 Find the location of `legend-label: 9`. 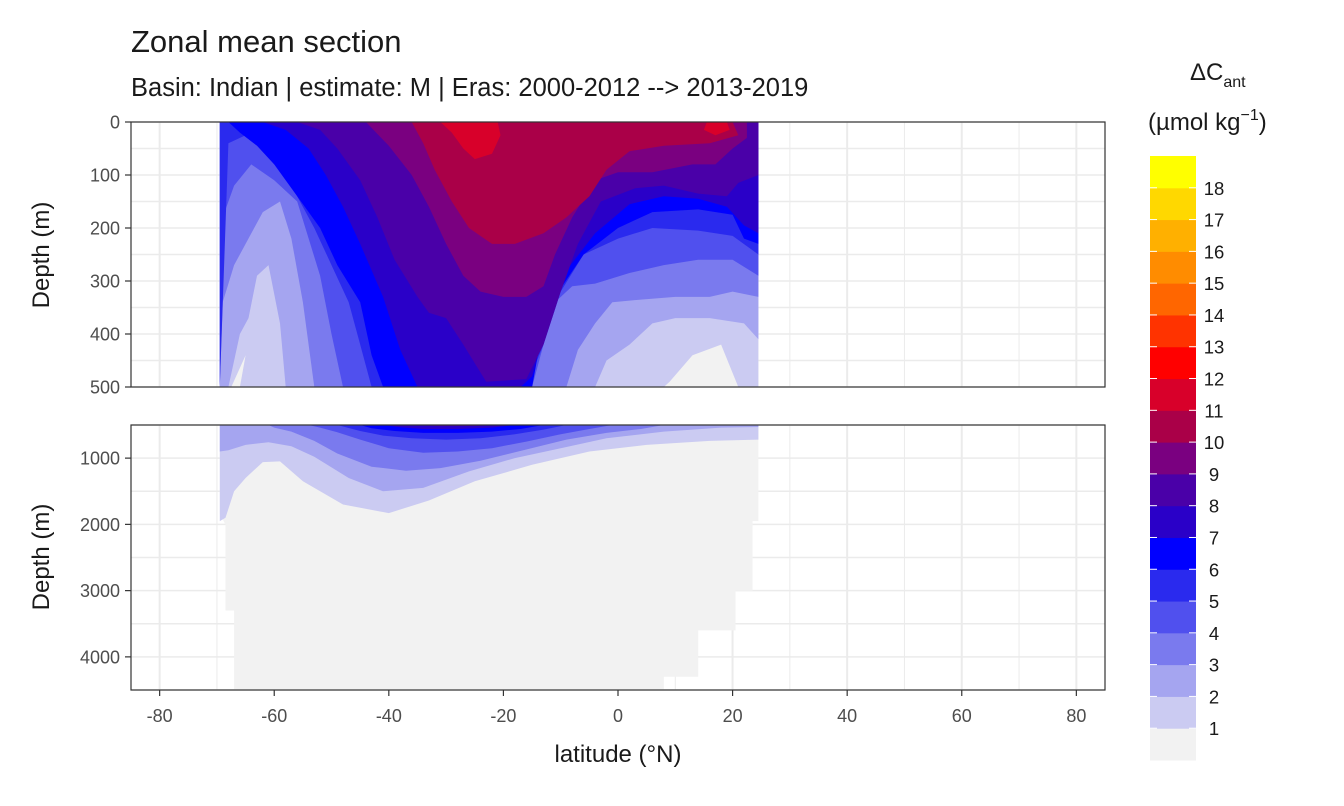

legend-label: 9 is located at coordinates (1214, 474).